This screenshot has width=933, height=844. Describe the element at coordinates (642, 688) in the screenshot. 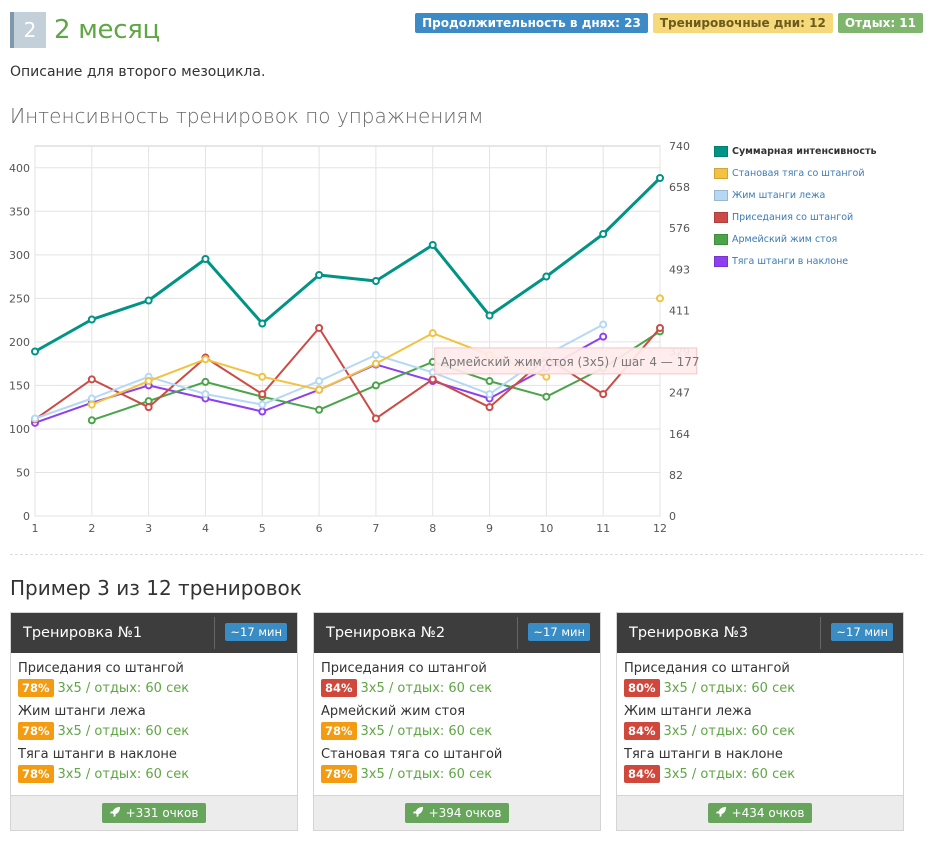

I see `intensity-badge: 80%` at that location.